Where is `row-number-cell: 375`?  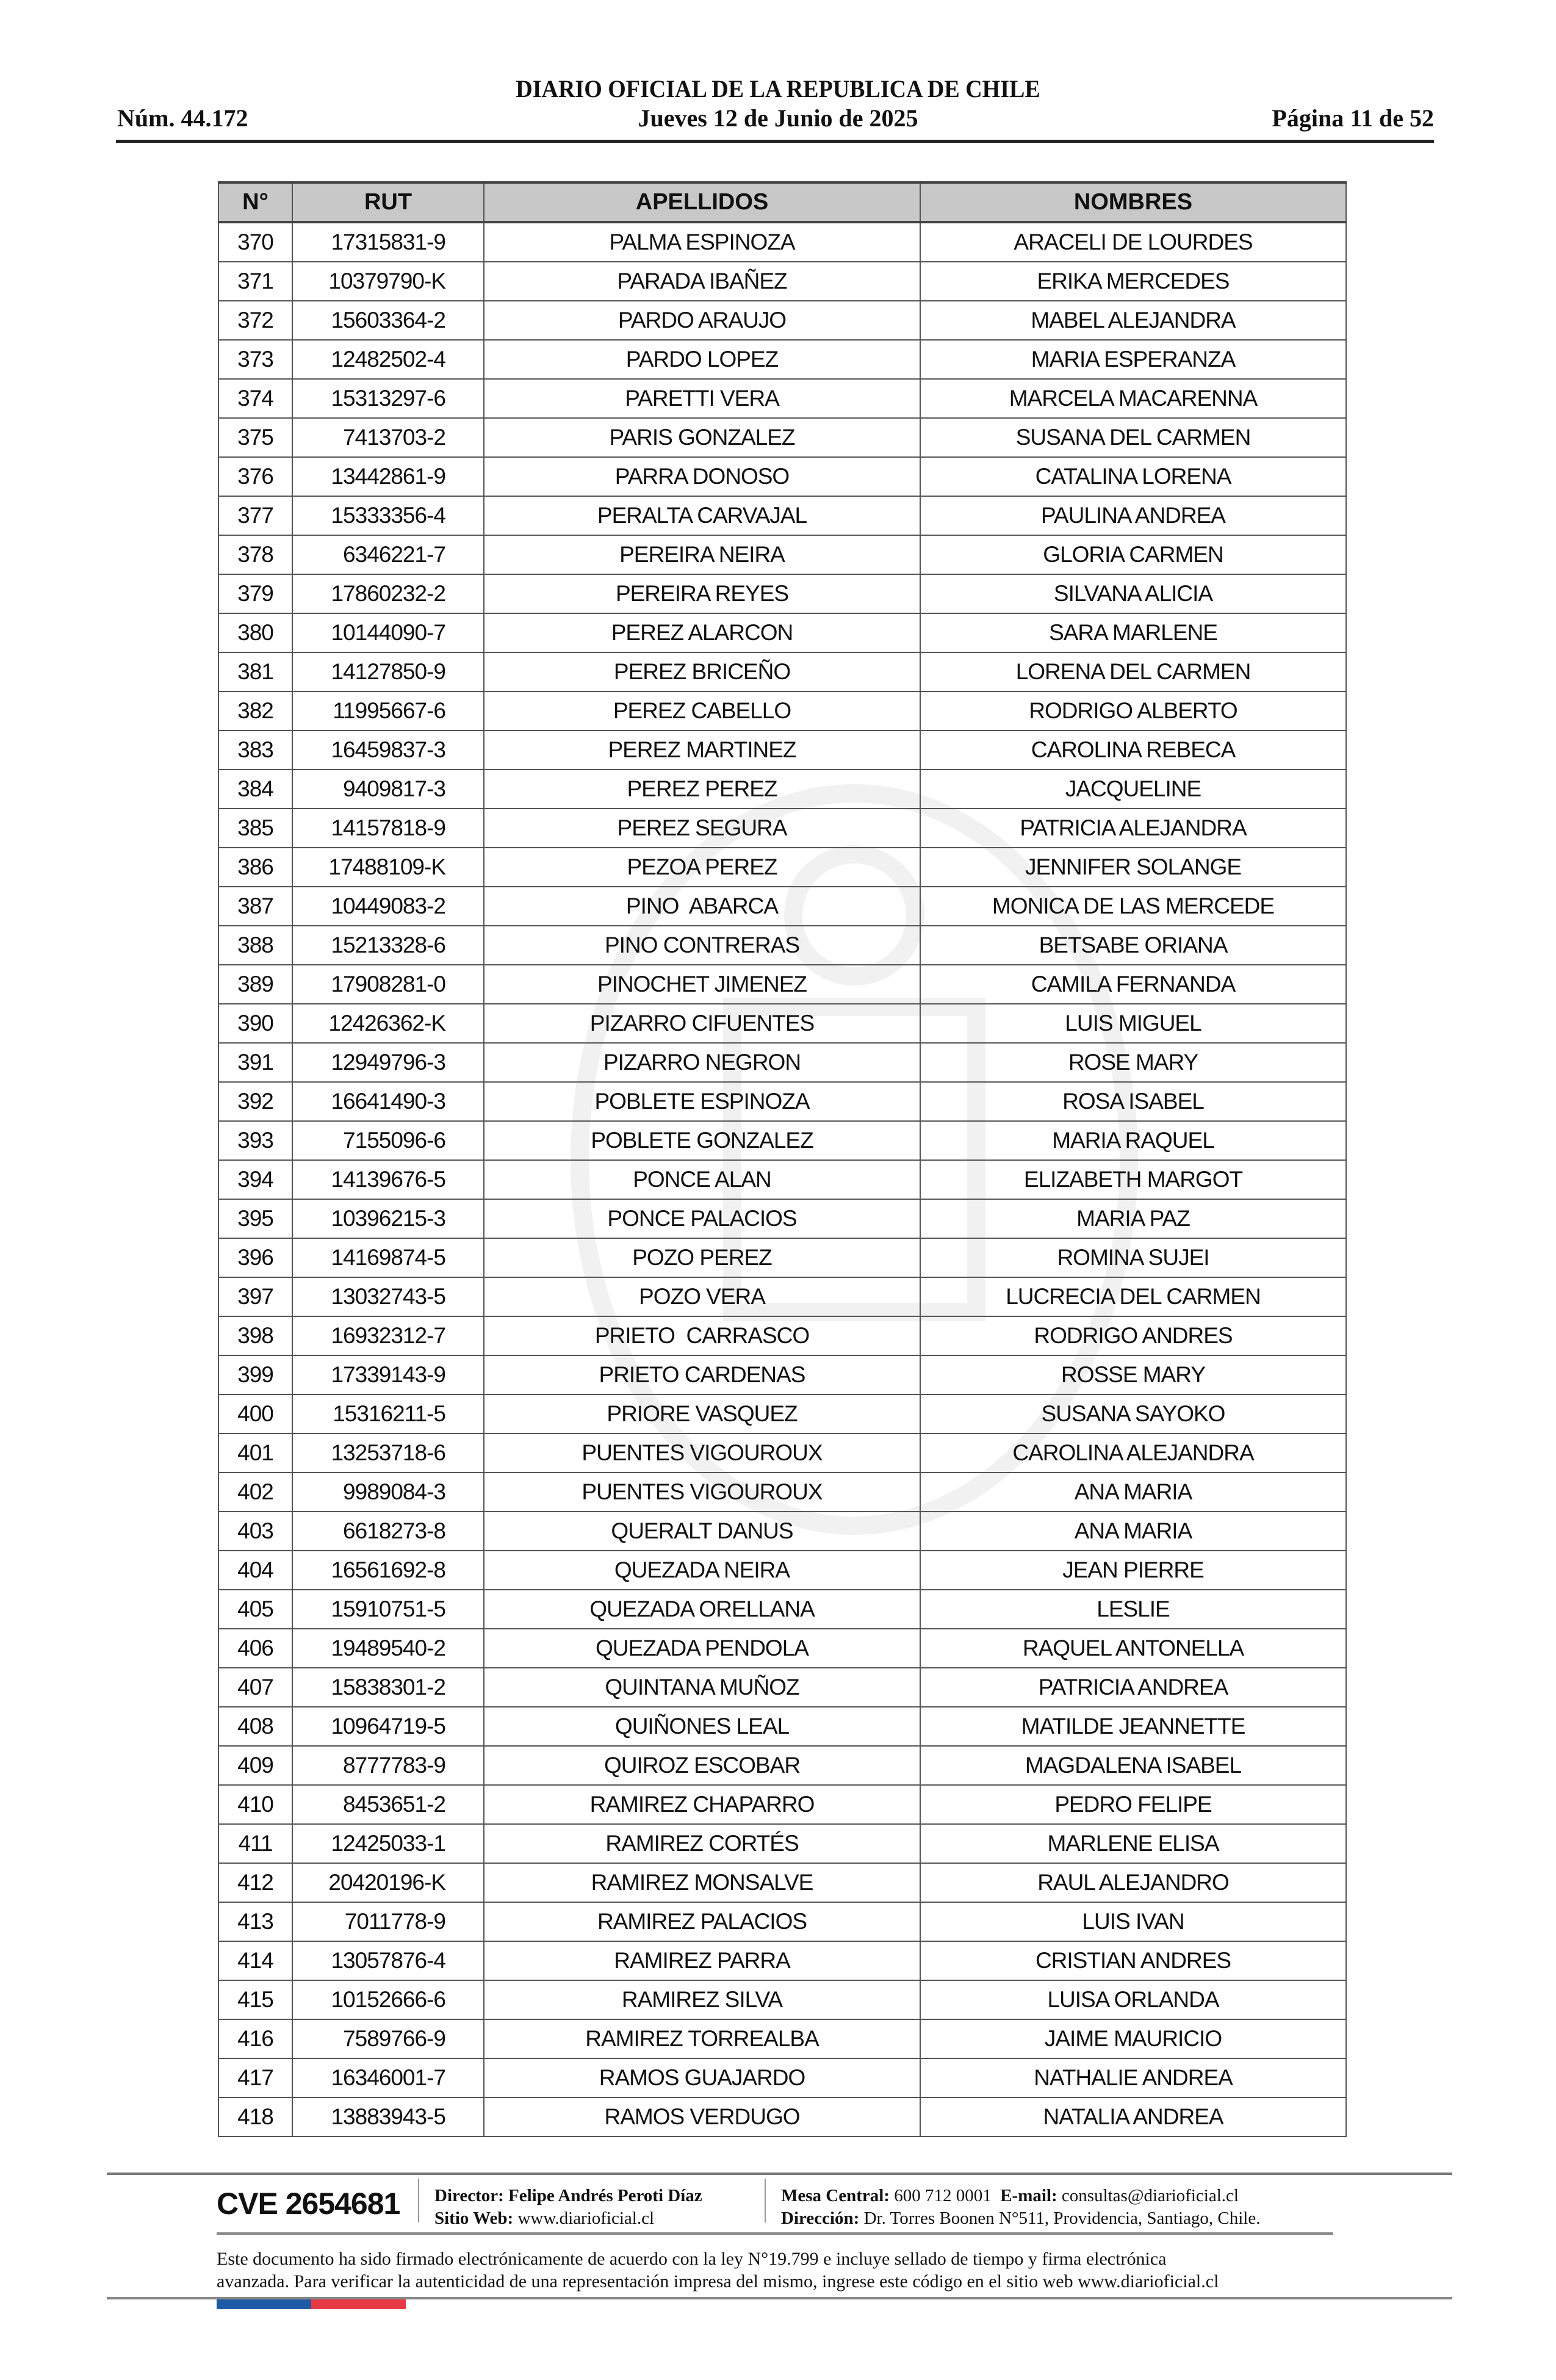 row-number-cell: 375 is located at coordinates (256, 437).